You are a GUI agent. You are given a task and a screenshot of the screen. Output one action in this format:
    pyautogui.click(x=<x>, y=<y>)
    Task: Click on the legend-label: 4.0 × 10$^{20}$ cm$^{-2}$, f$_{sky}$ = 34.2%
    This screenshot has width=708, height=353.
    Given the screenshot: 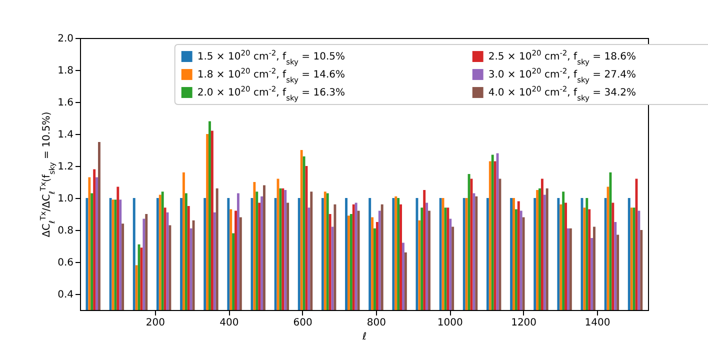 What is the action you would take?
    pyautogui.click(x=562, y=93)
    